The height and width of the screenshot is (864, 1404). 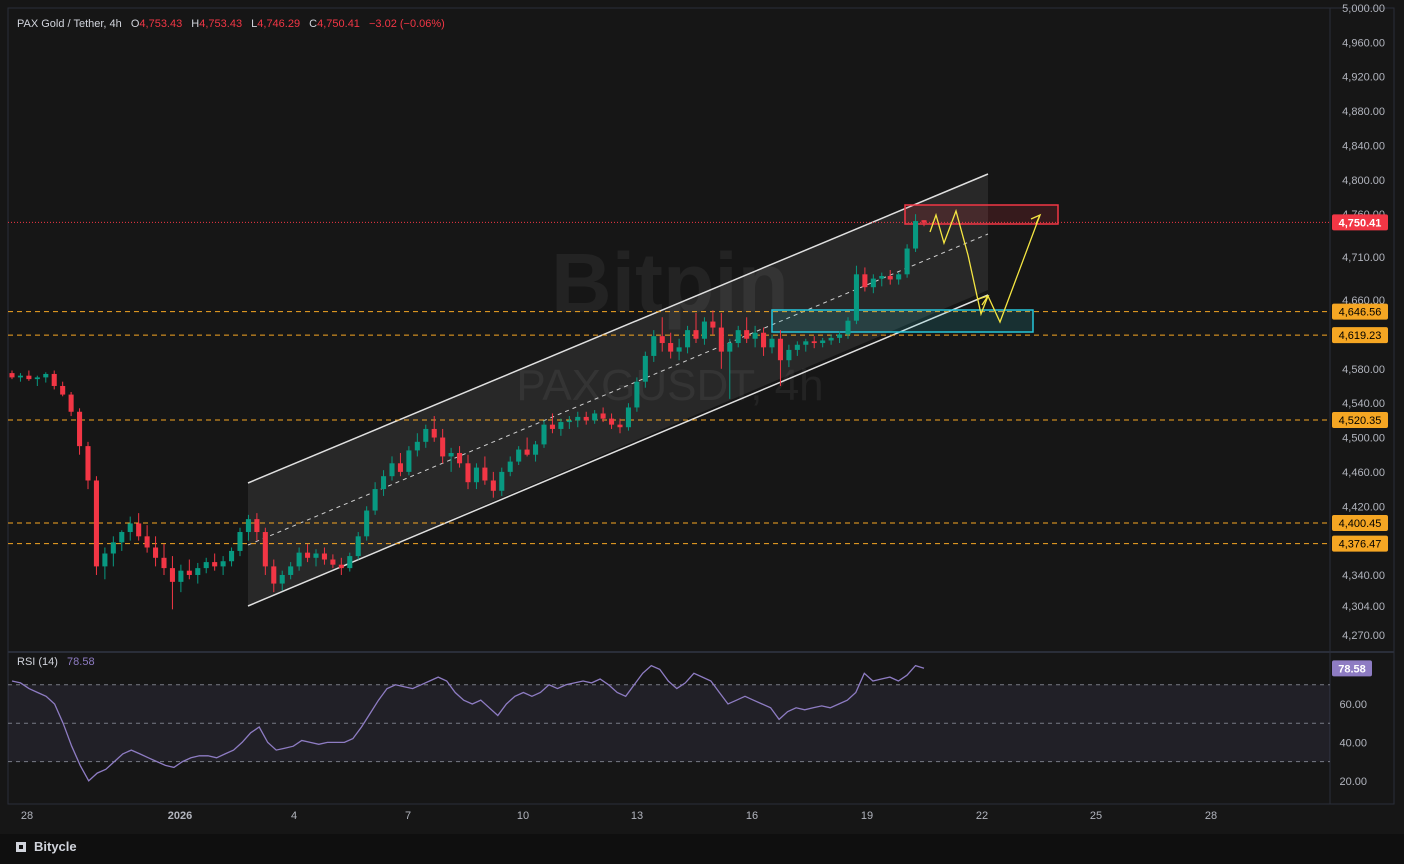 What do you see at coordinates (670, 283) in the screenshot?
I see `watermark-title: Bitpin` at bounding box center [670, 283].